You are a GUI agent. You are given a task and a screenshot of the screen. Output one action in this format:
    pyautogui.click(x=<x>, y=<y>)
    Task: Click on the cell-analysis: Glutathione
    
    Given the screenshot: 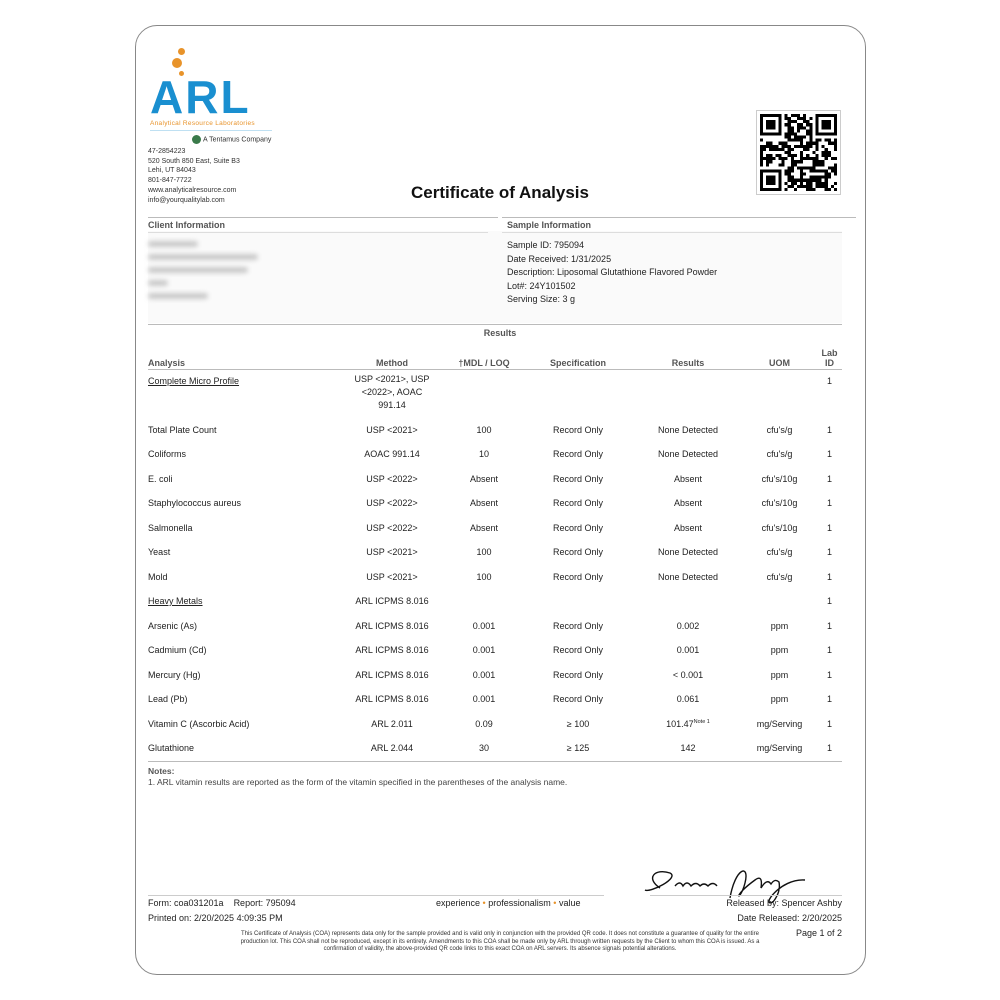 What is the action you would take?
    pyautogui.click(x=243, y=749)
    